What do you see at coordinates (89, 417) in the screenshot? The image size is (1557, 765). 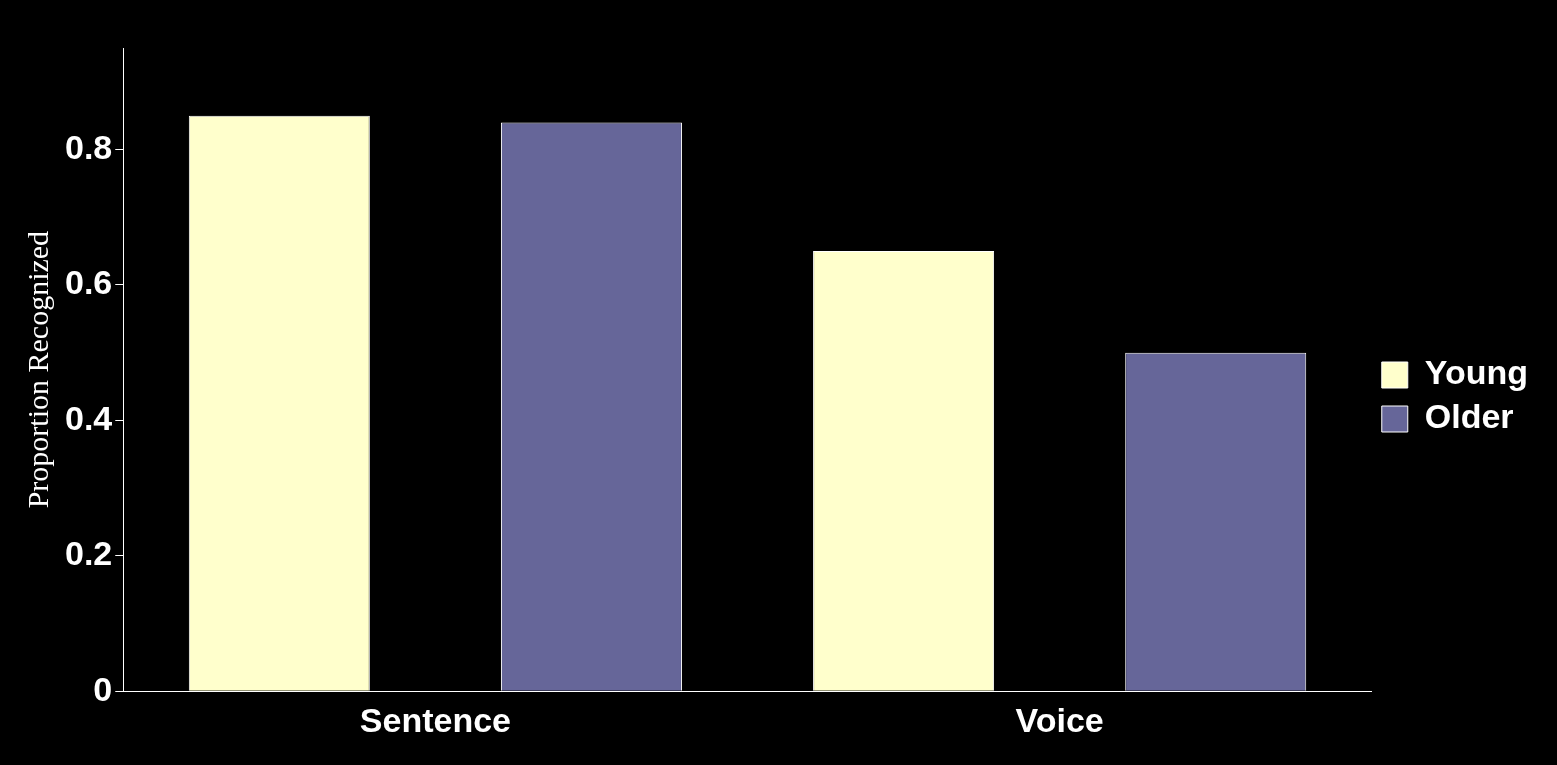 I see `y-tick-label: 0.4` at bounding box center [89, 417].